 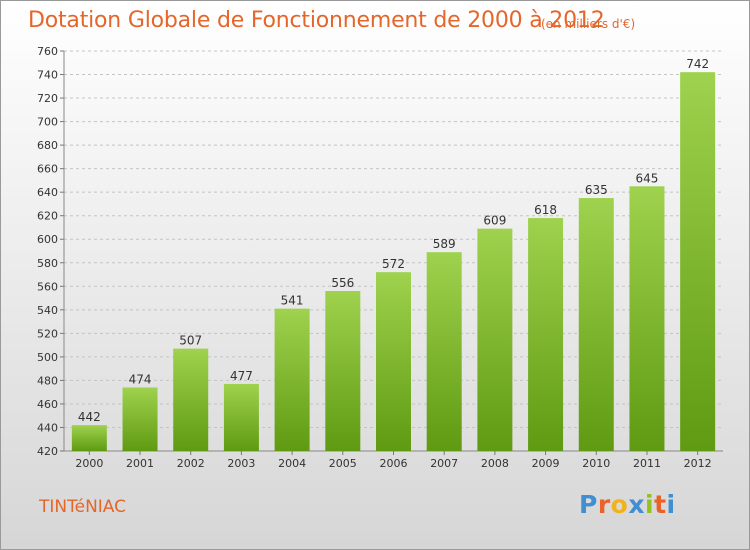 What do you see at coordinates (697, 64) in the screenshot?
I see `data-label-2012: 742` at bounding box center [697, 64].